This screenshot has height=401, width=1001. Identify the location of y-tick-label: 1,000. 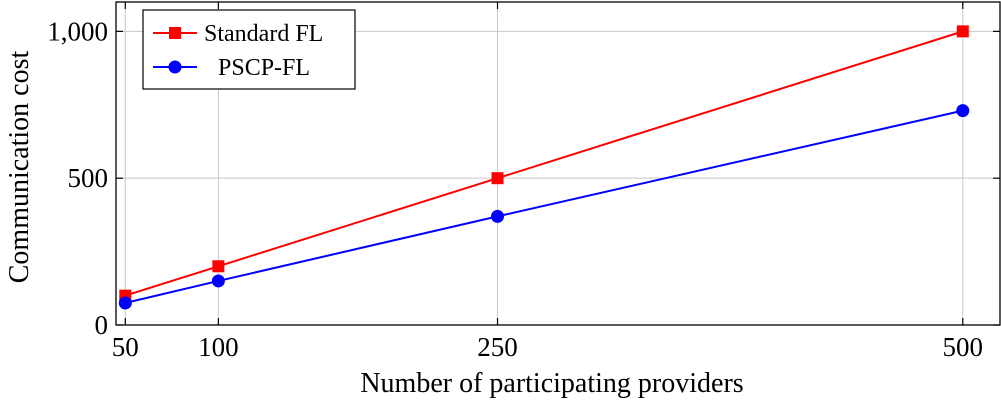
(77, 31).